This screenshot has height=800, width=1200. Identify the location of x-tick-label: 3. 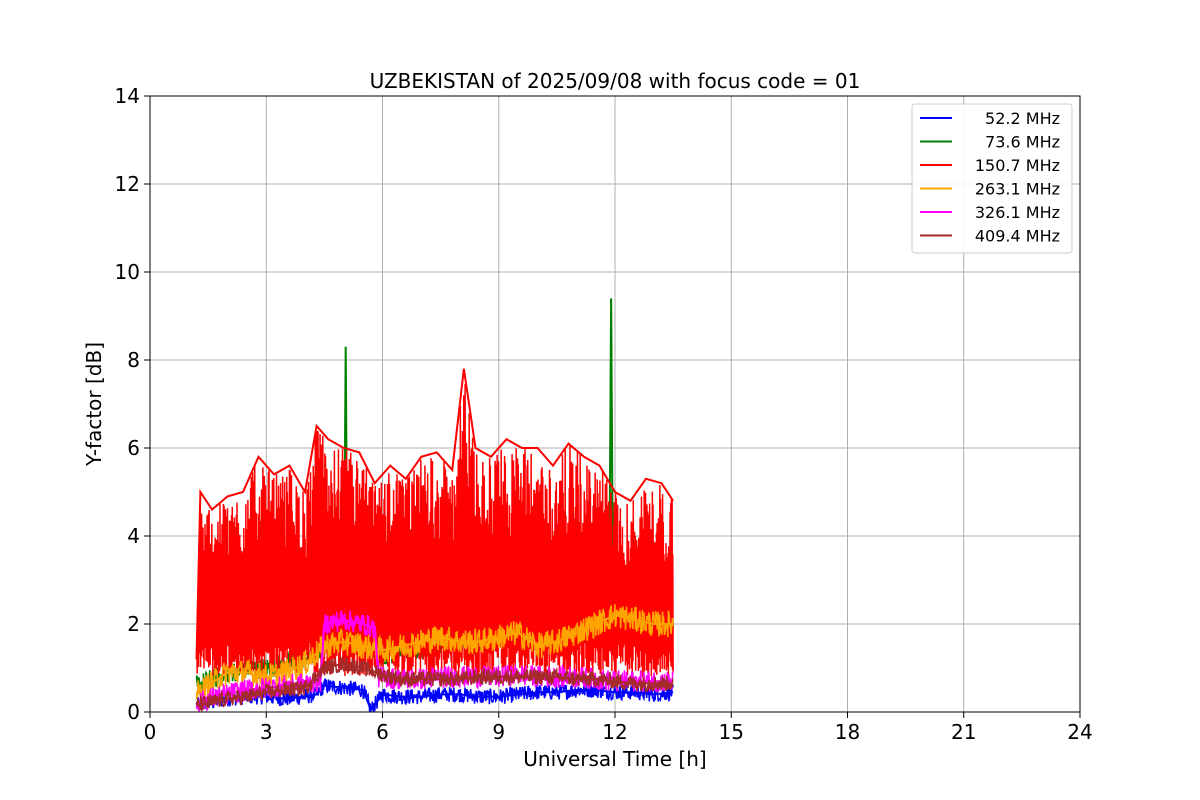
(266, 732).